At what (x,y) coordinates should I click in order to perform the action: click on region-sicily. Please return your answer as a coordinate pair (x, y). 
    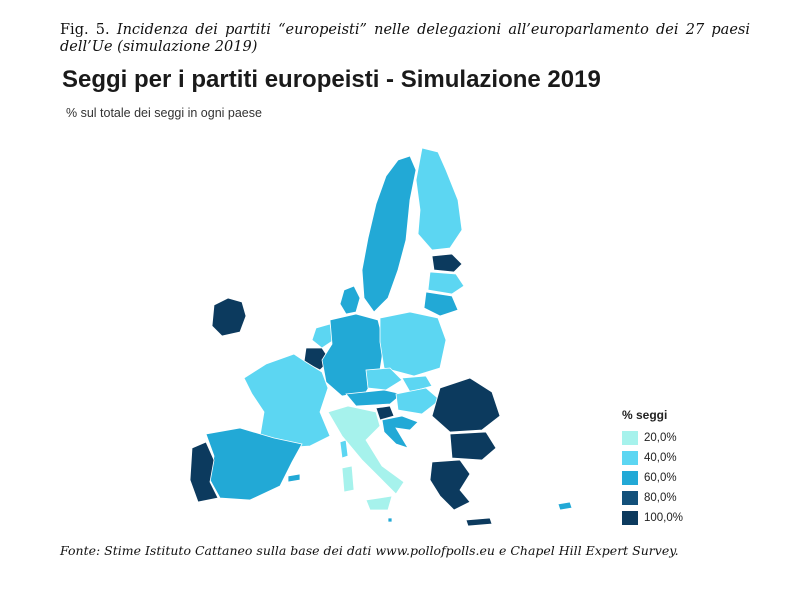
    Looking at the image, I should click on (379, 503).